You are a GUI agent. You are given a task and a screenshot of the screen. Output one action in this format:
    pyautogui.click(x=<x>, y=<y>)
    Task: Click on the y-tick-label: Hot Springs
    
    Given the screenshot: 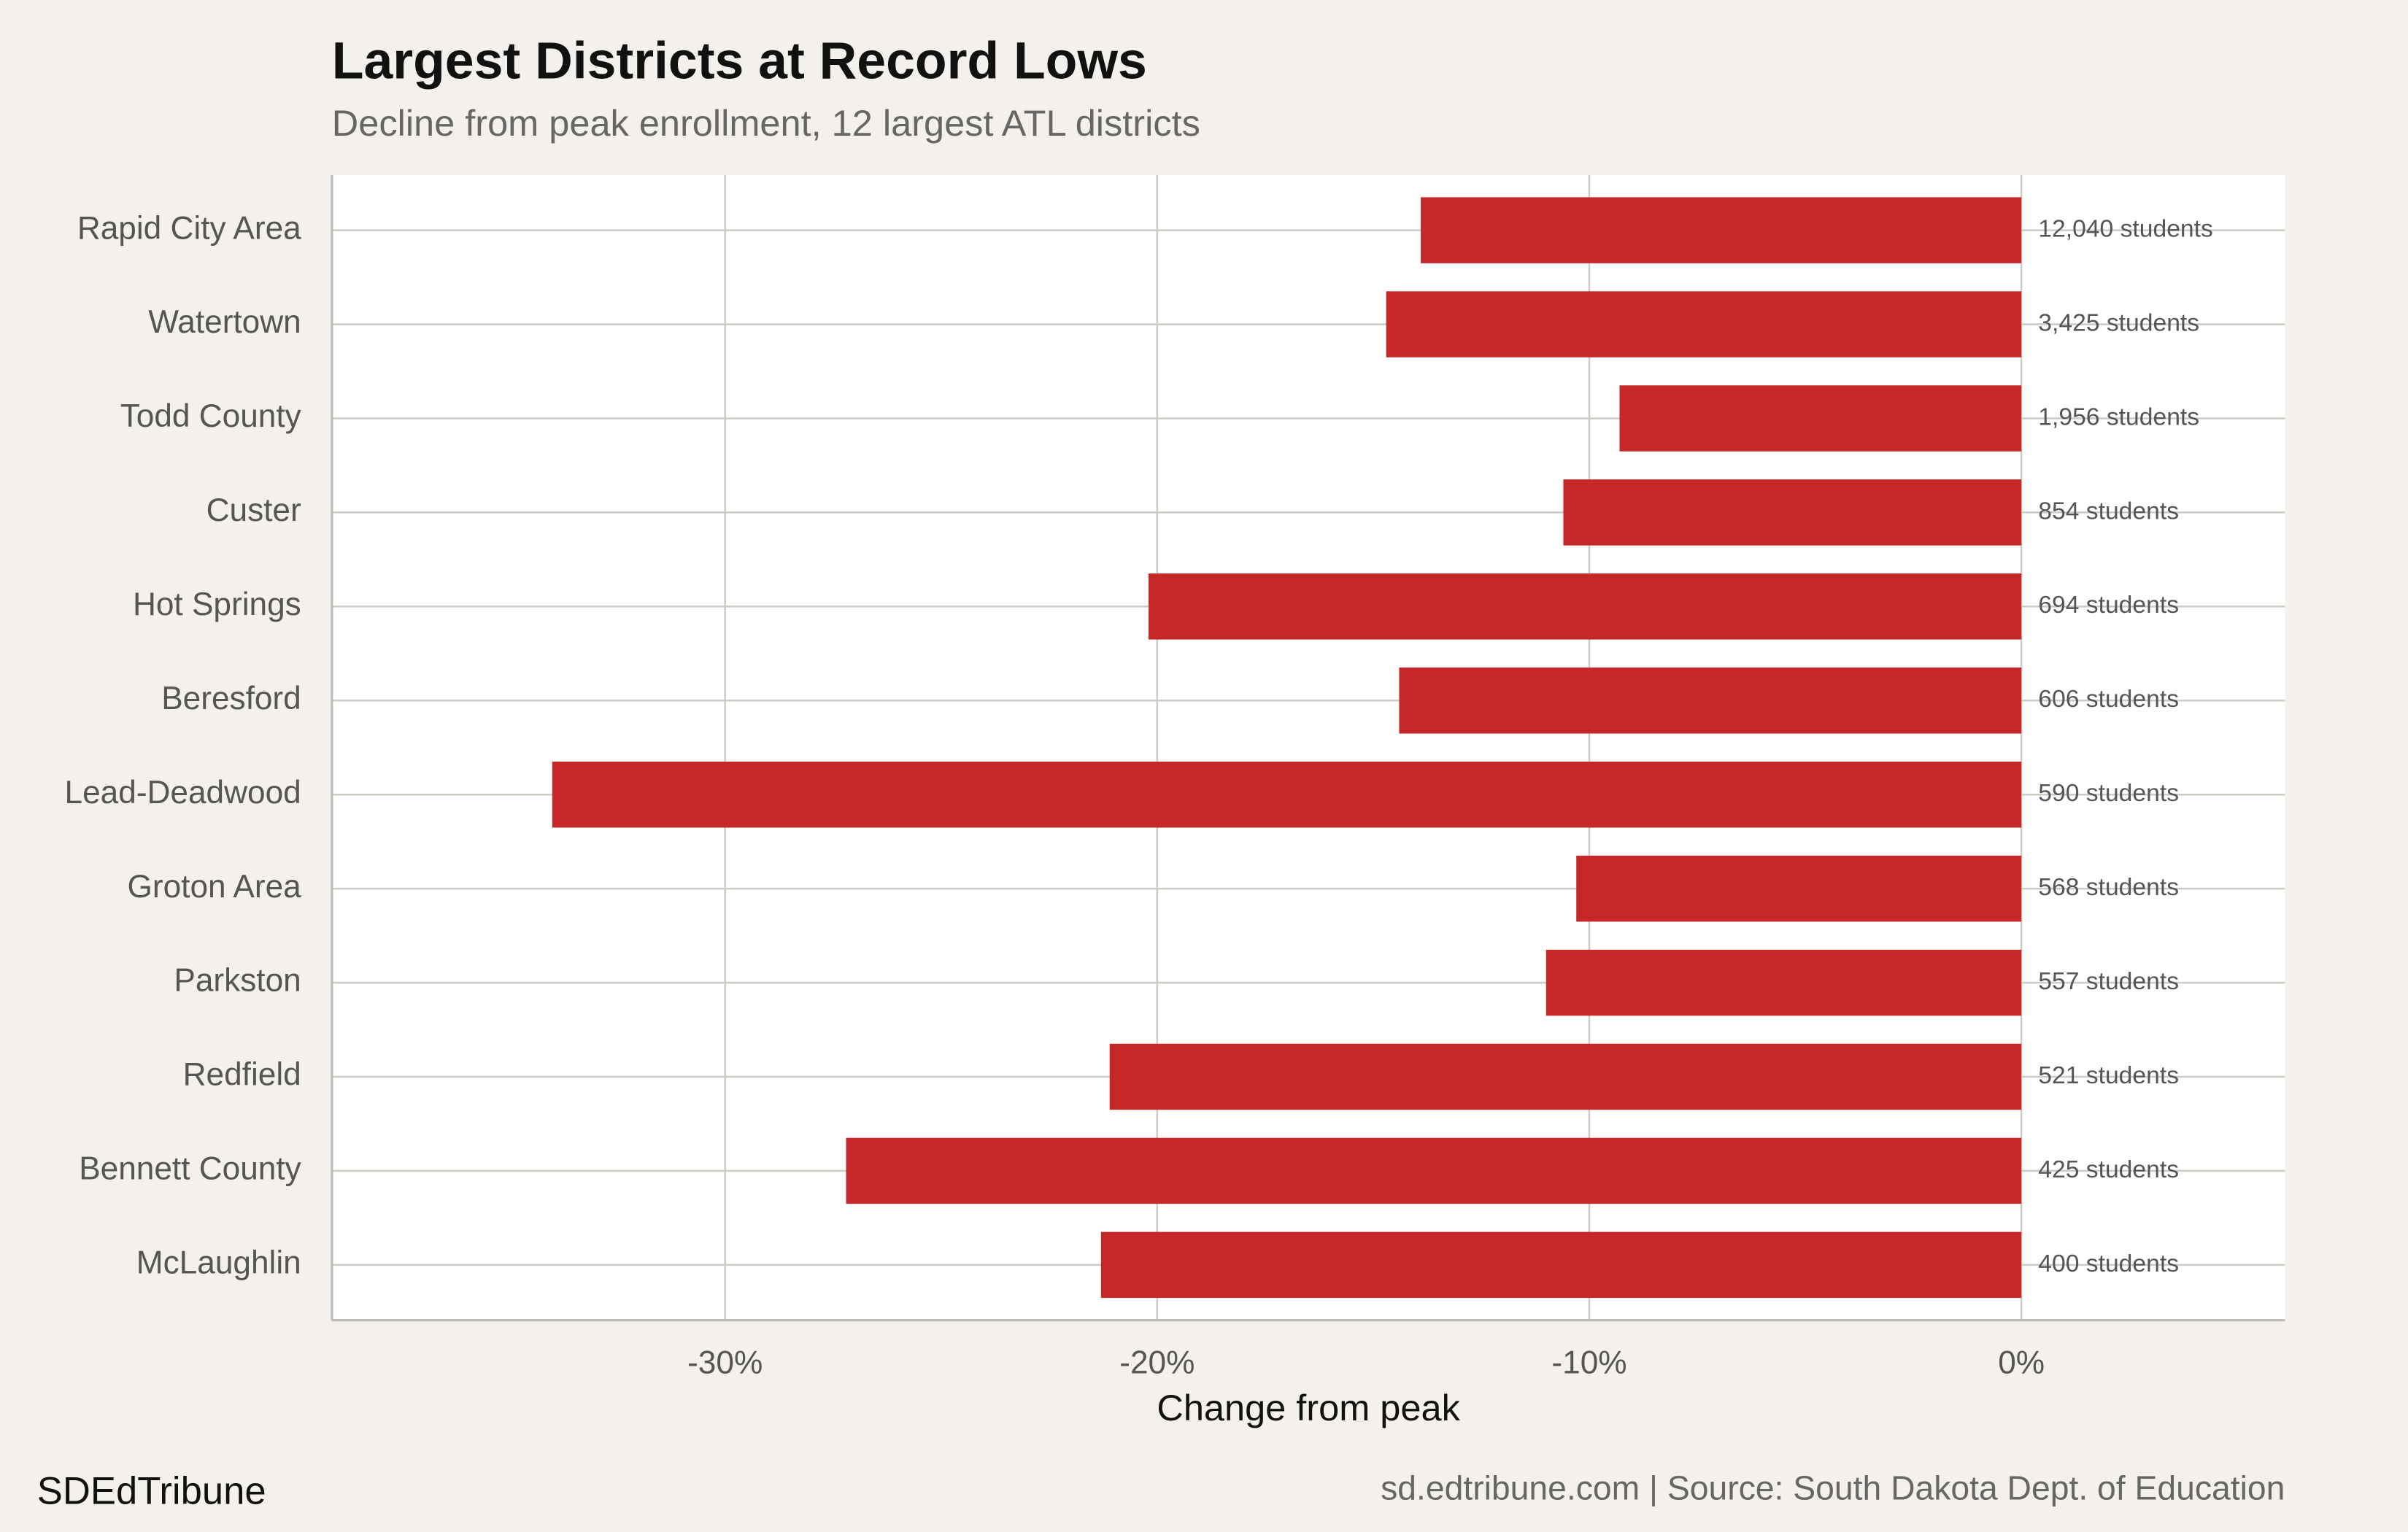 What is the action you would take?
    pyautogui.click(x=217, y=605)
    